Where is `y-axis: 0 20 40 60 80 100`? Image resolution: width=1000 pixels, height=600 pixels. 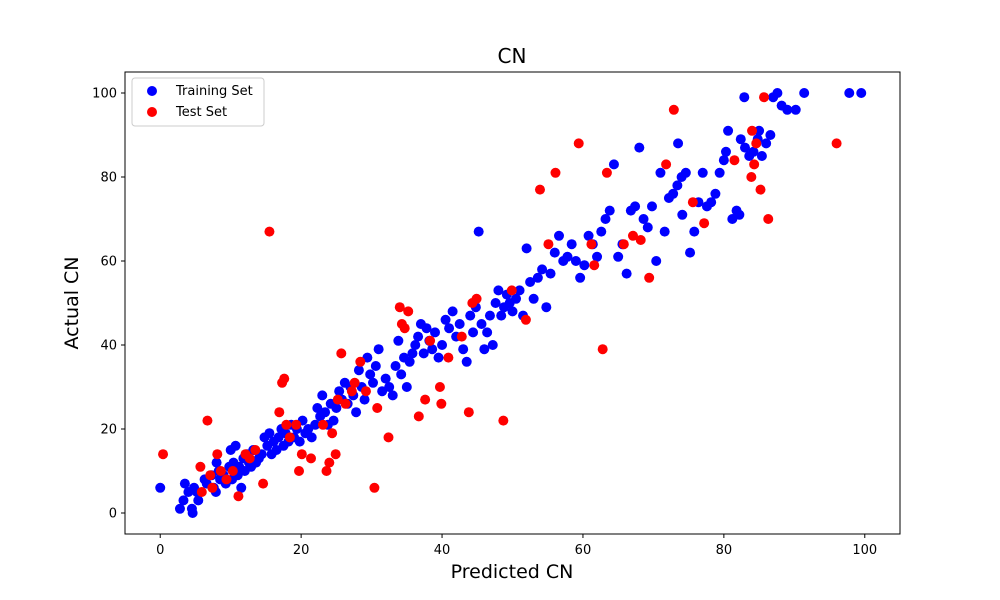 y-axis: 0 20 40 60 80 100 is located at coordinates (108, 304).